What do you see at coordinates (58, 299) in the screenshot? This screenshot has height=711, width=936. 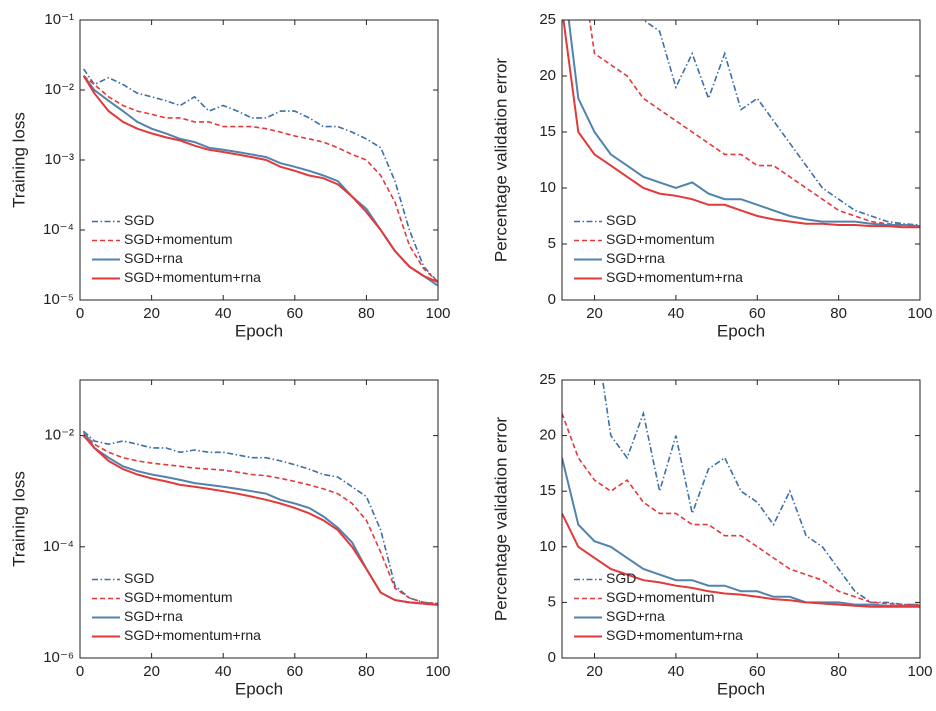 I see `y-tick-label: 10⁻⁵` at bounding box center [58, 299].